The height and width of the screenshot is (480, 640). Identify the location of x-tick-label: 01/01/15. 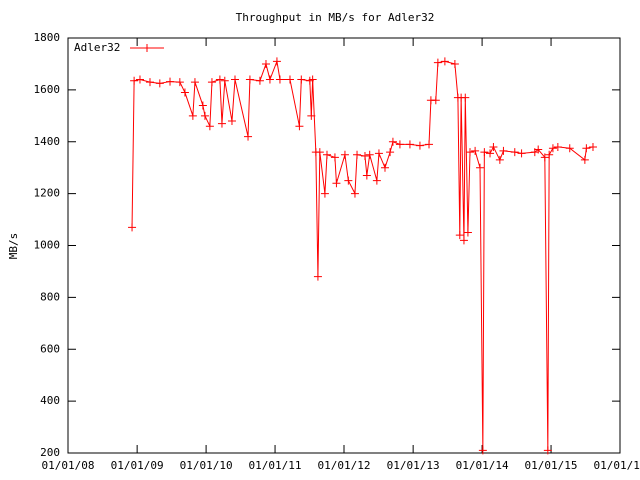
(551, 465).